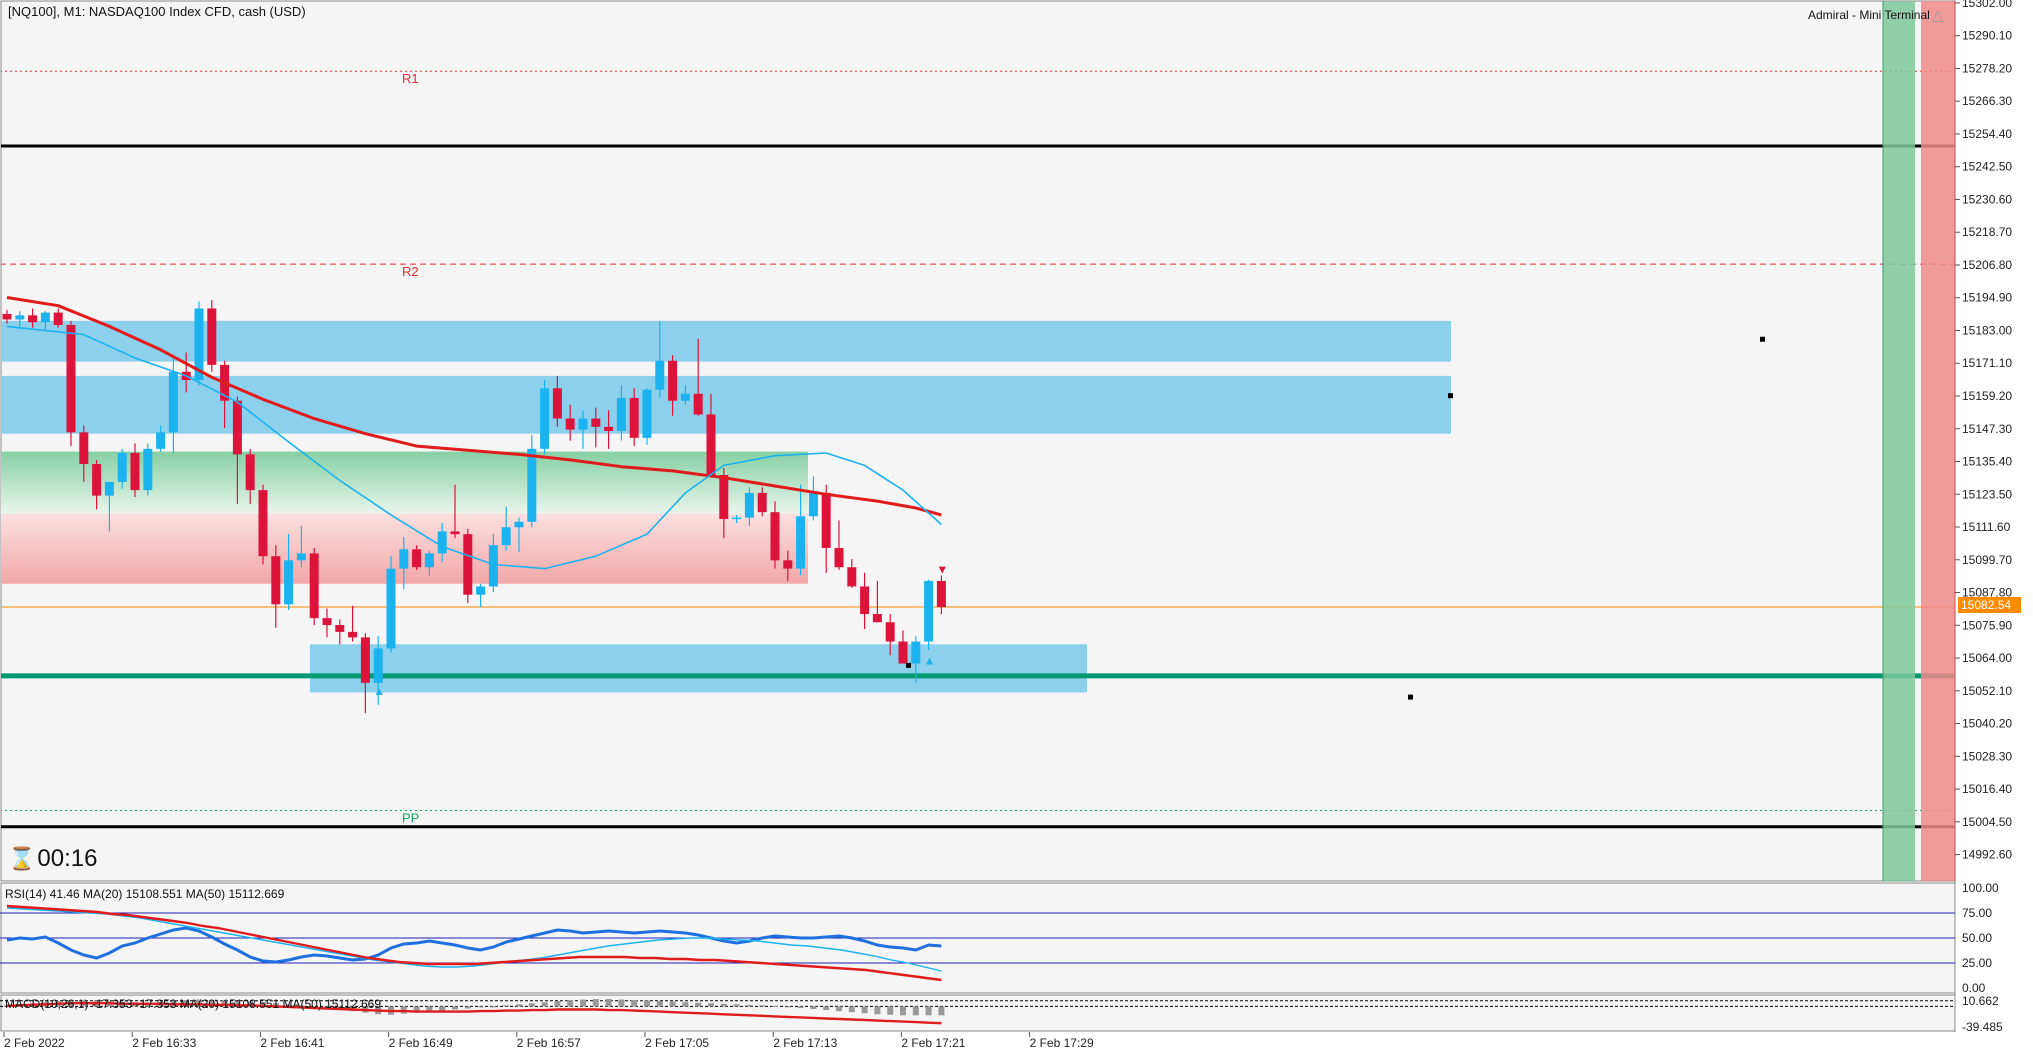 This screenshot has width=2033, height=1060. I want to click on pivot-label-r1: R1, so click(410, 78).